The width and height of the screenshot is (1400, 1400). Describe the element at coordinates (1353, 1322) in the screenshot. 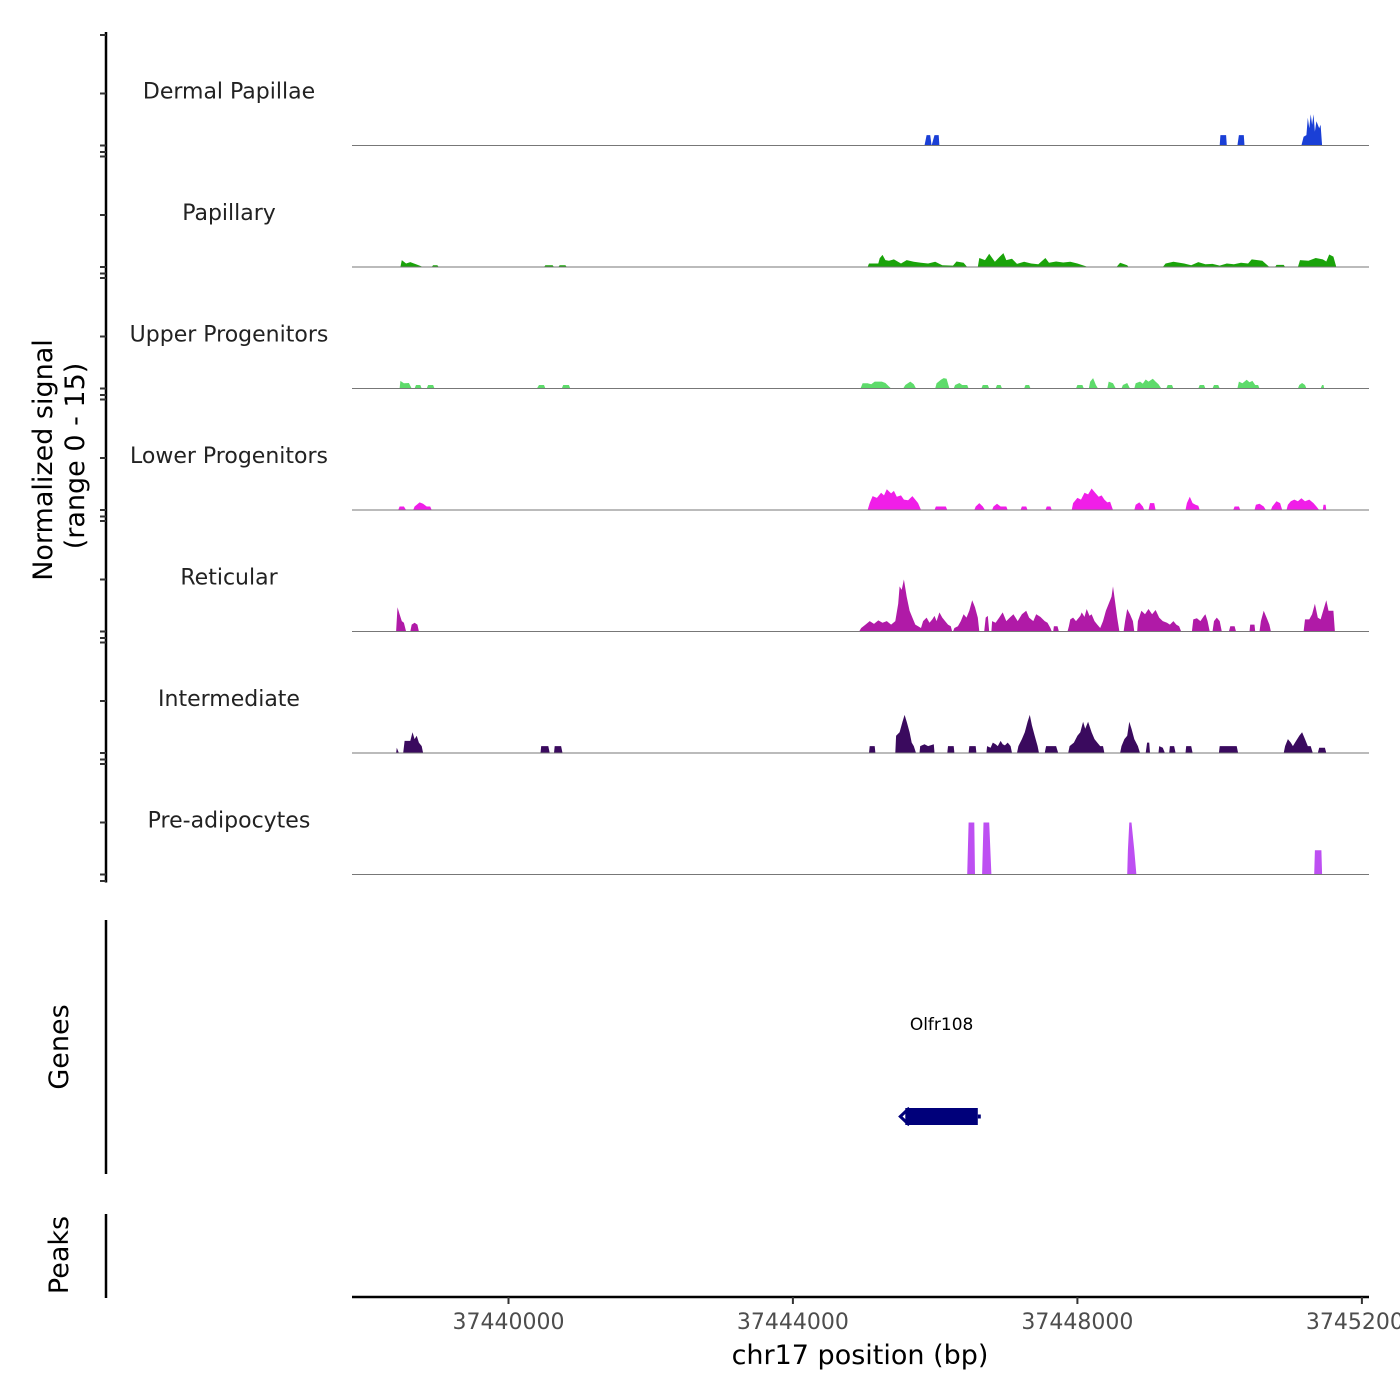

I see `x-tick-label: 37452000` at that location.